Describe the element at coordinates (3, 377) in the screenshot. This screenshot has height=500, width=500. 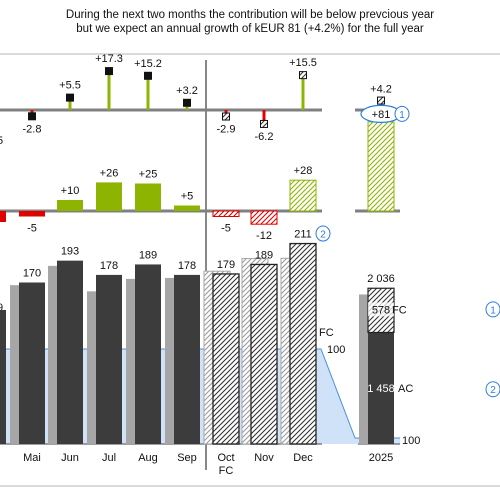
I see `partial-actual-bar` at that location.